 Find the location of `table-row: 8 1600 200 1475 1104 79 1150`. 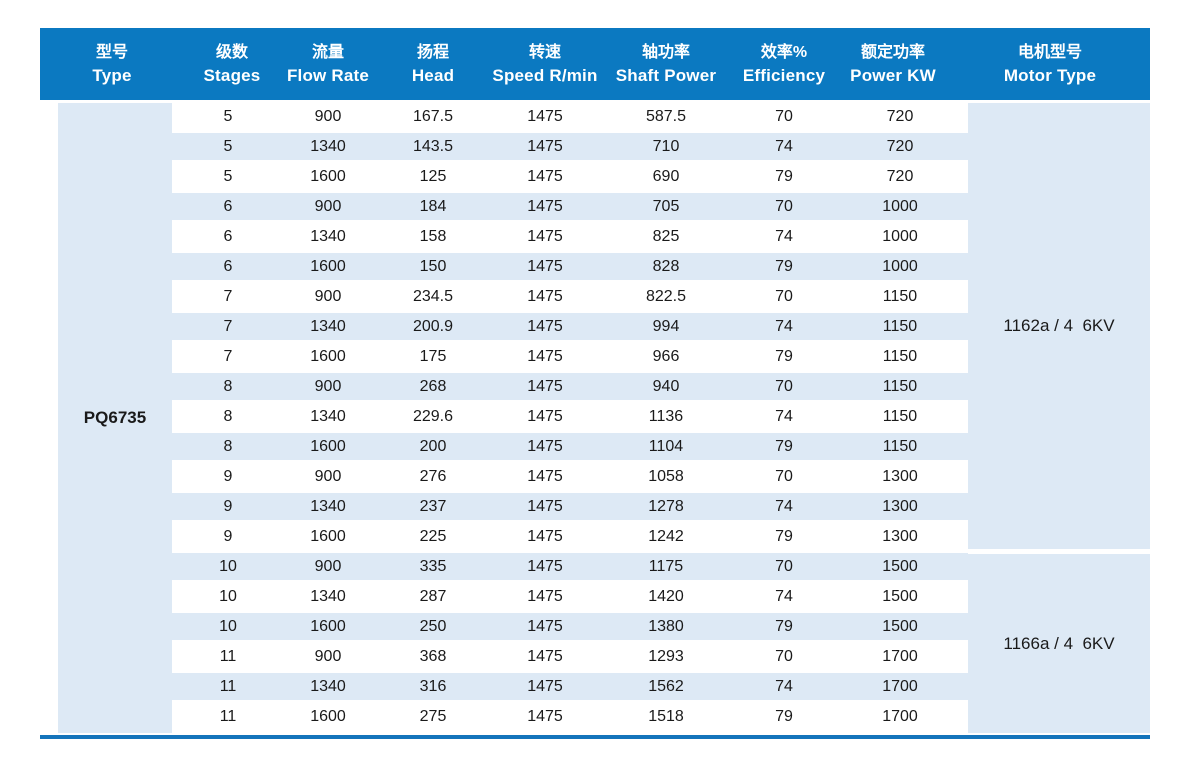

table-row: 8 1600 200 1475 1104 79 1150 is located at coordinates (570, 448).